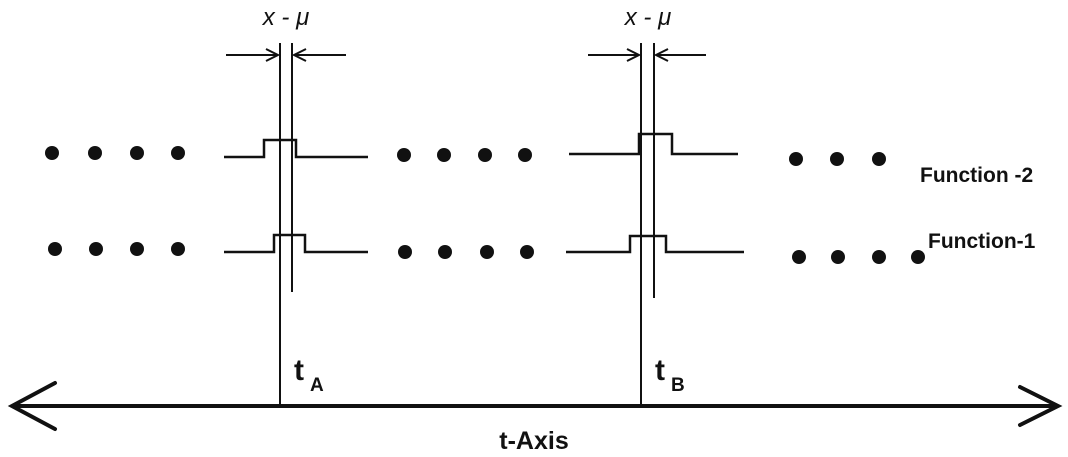 The image size is (1068, 457). What do you see at coordinates (299, 55) in the screenshot?
I see `offset-arrow-a-right-head` at bounding box center [299, 55].